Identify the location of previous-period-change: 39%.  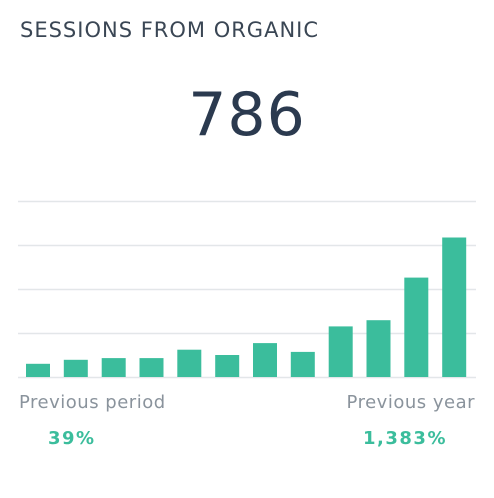
(72, 438).